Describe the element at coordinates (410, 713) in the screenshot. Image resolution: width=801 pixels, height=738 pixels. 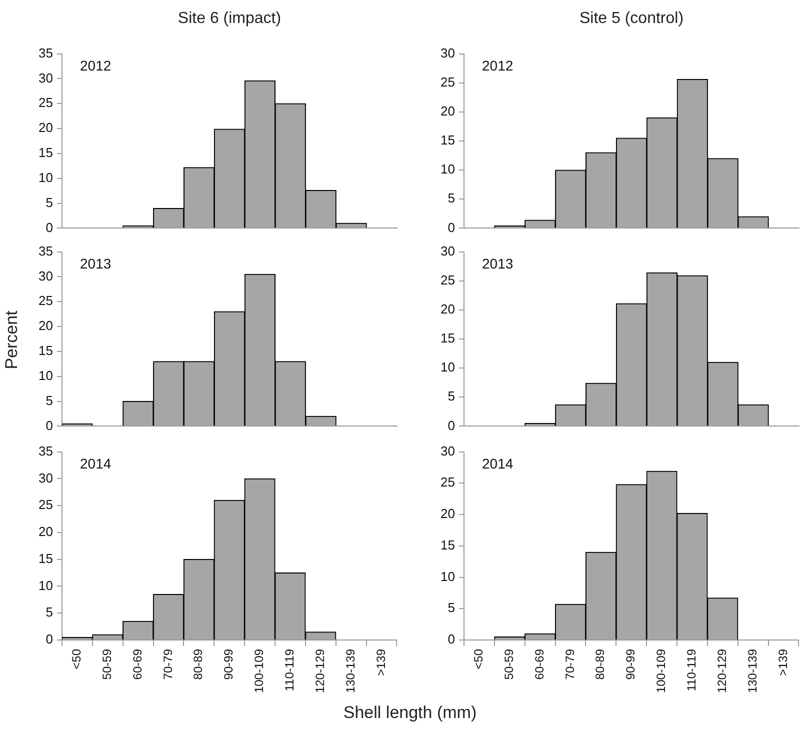
I see `x-axis-title: Shell length (mm)` at that location.